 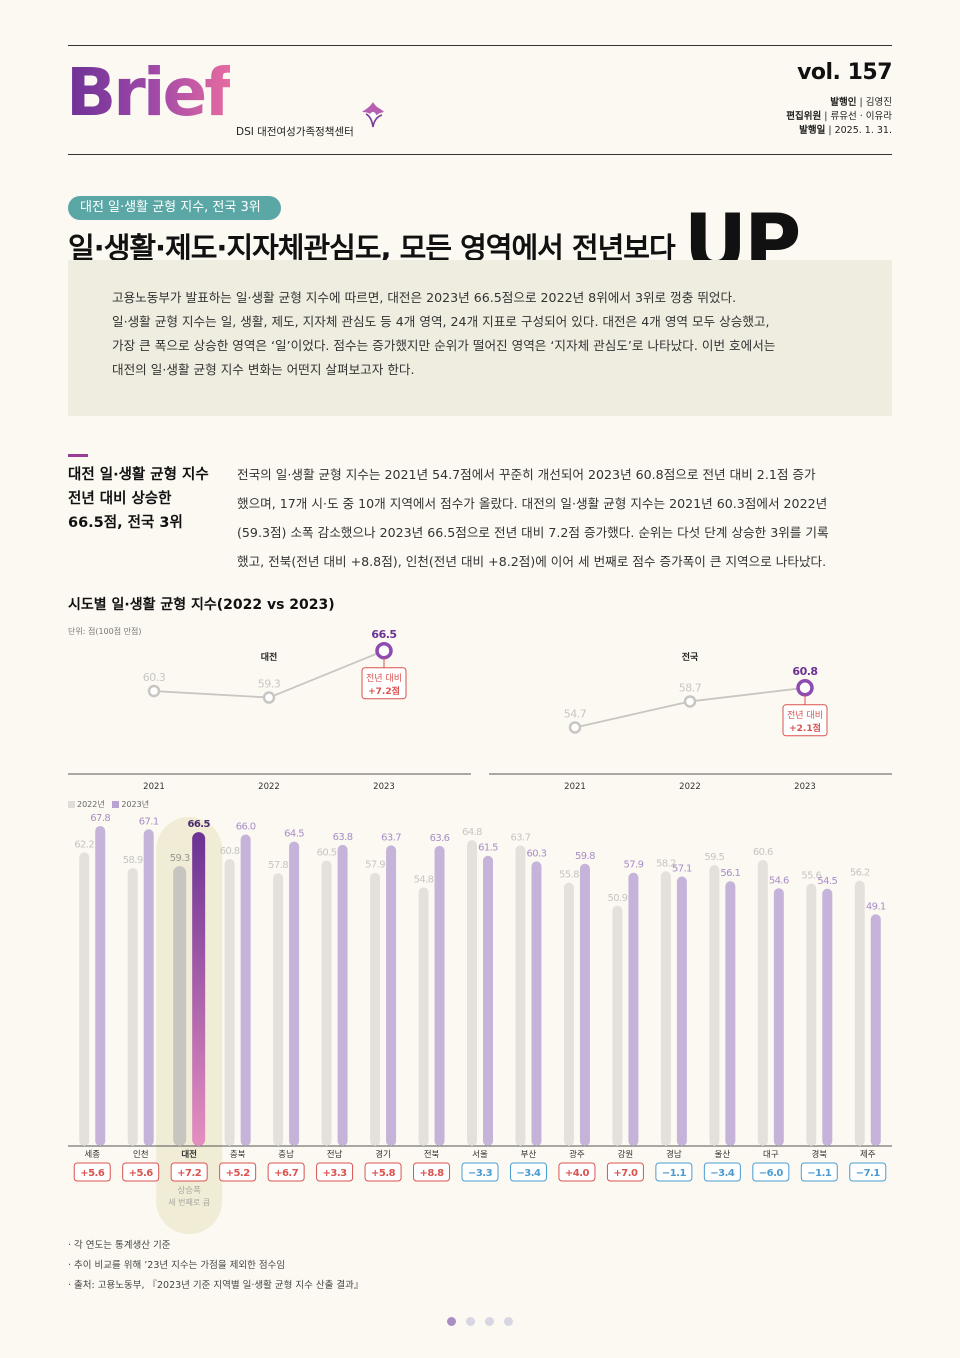 I want to click on bar-value-label: 54.6, so click(x=779, y=880).